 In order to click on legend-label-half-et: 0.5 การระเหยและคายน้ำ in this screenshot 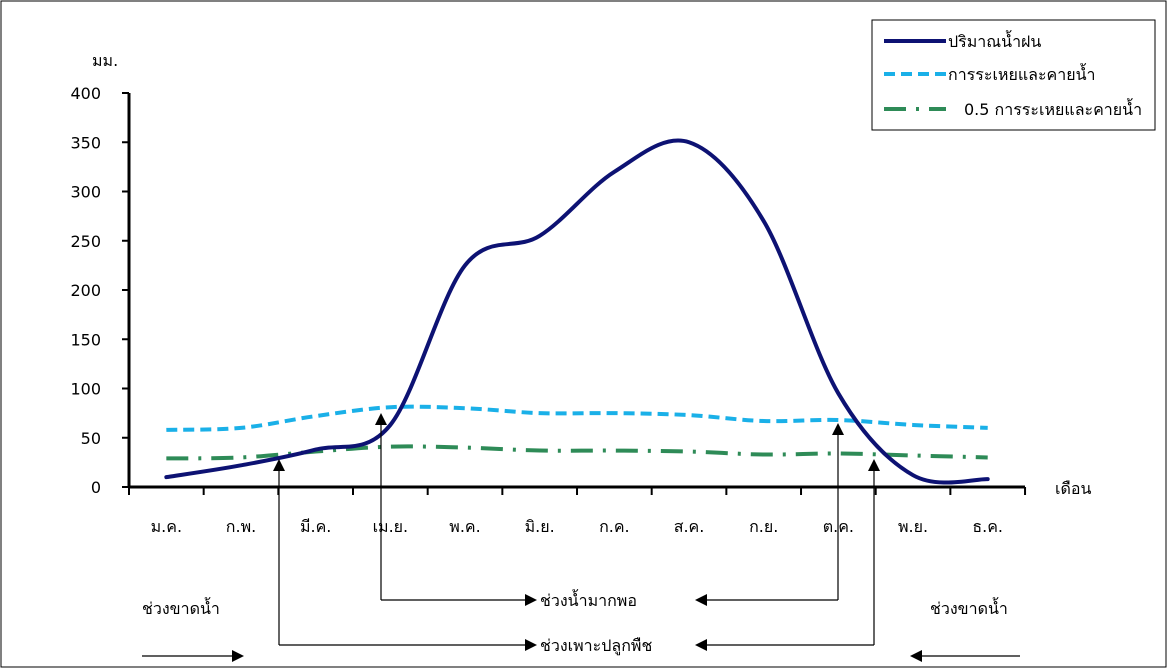, I will do `click(1053, 108)`.